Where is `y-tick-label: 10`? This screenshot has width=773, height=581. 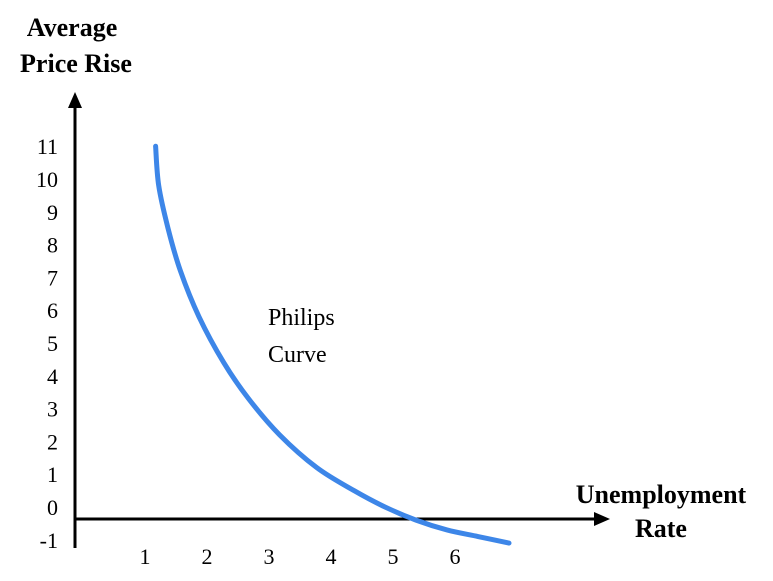
y-tick-label: 10 is located at coordinates (47, 179).